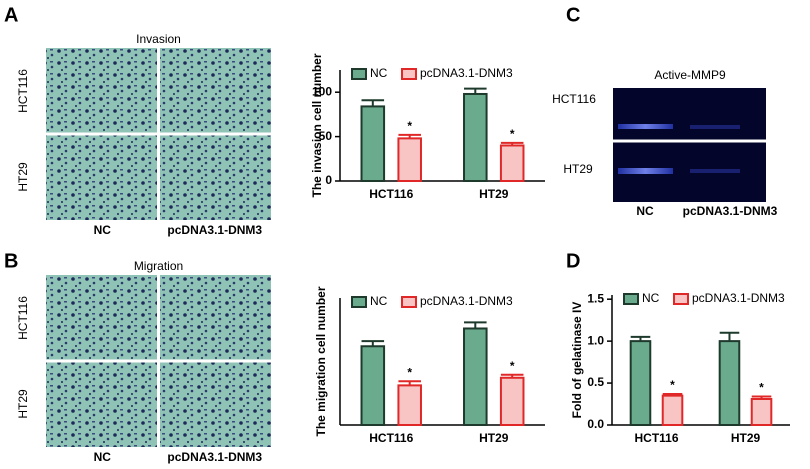  Describe the element at coordinates (595, 298) in the screenshot. I see `y-tick-label: 1.5` at that location.